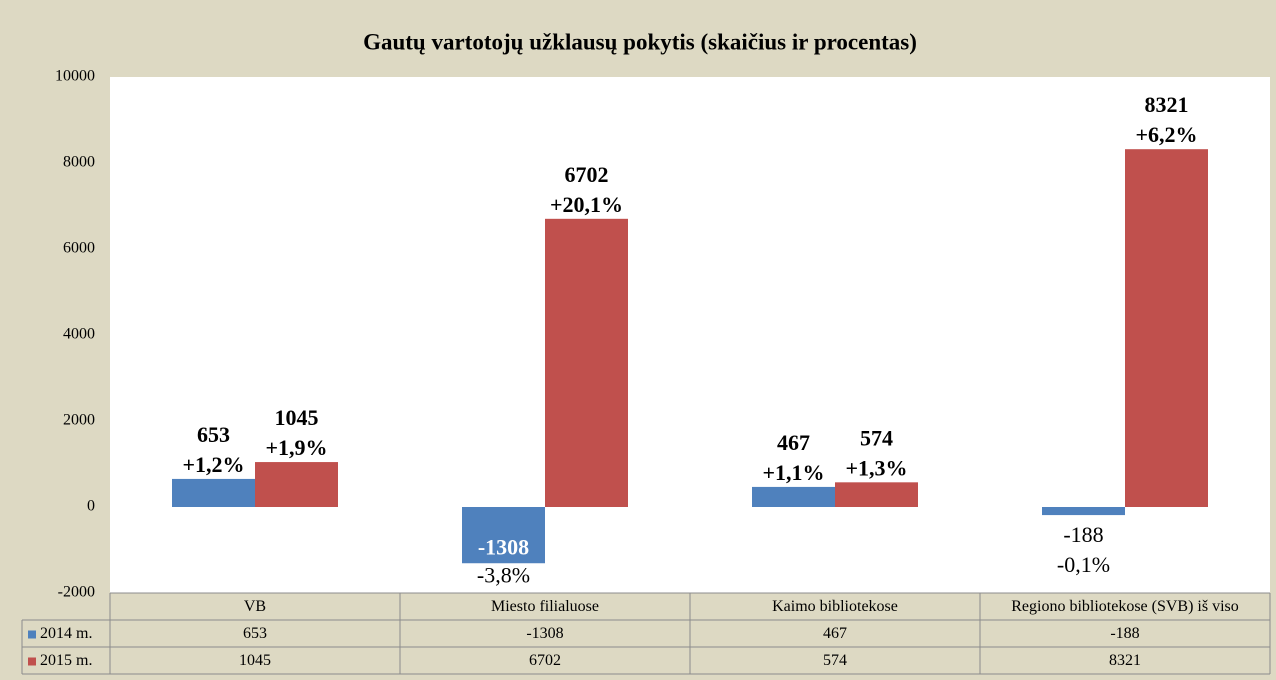  What do you see at coordinates (297, 417) in the screenshot?
I see `data-label: 1045` at bounding box center [297, 417].